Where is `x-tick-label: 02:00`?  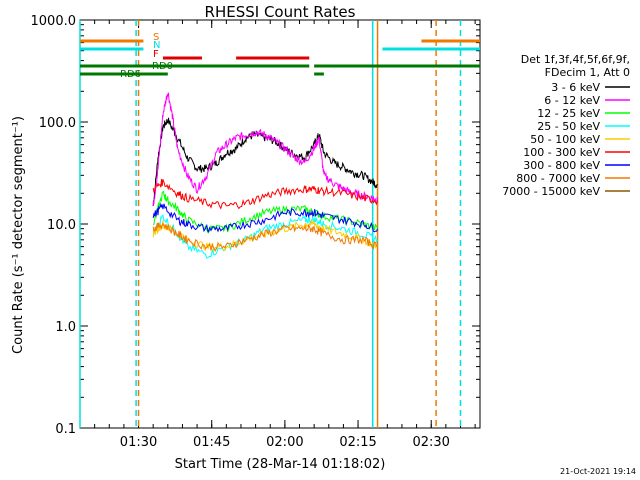
x-tick-label: 02:00 is located at coordinates (284, 442).